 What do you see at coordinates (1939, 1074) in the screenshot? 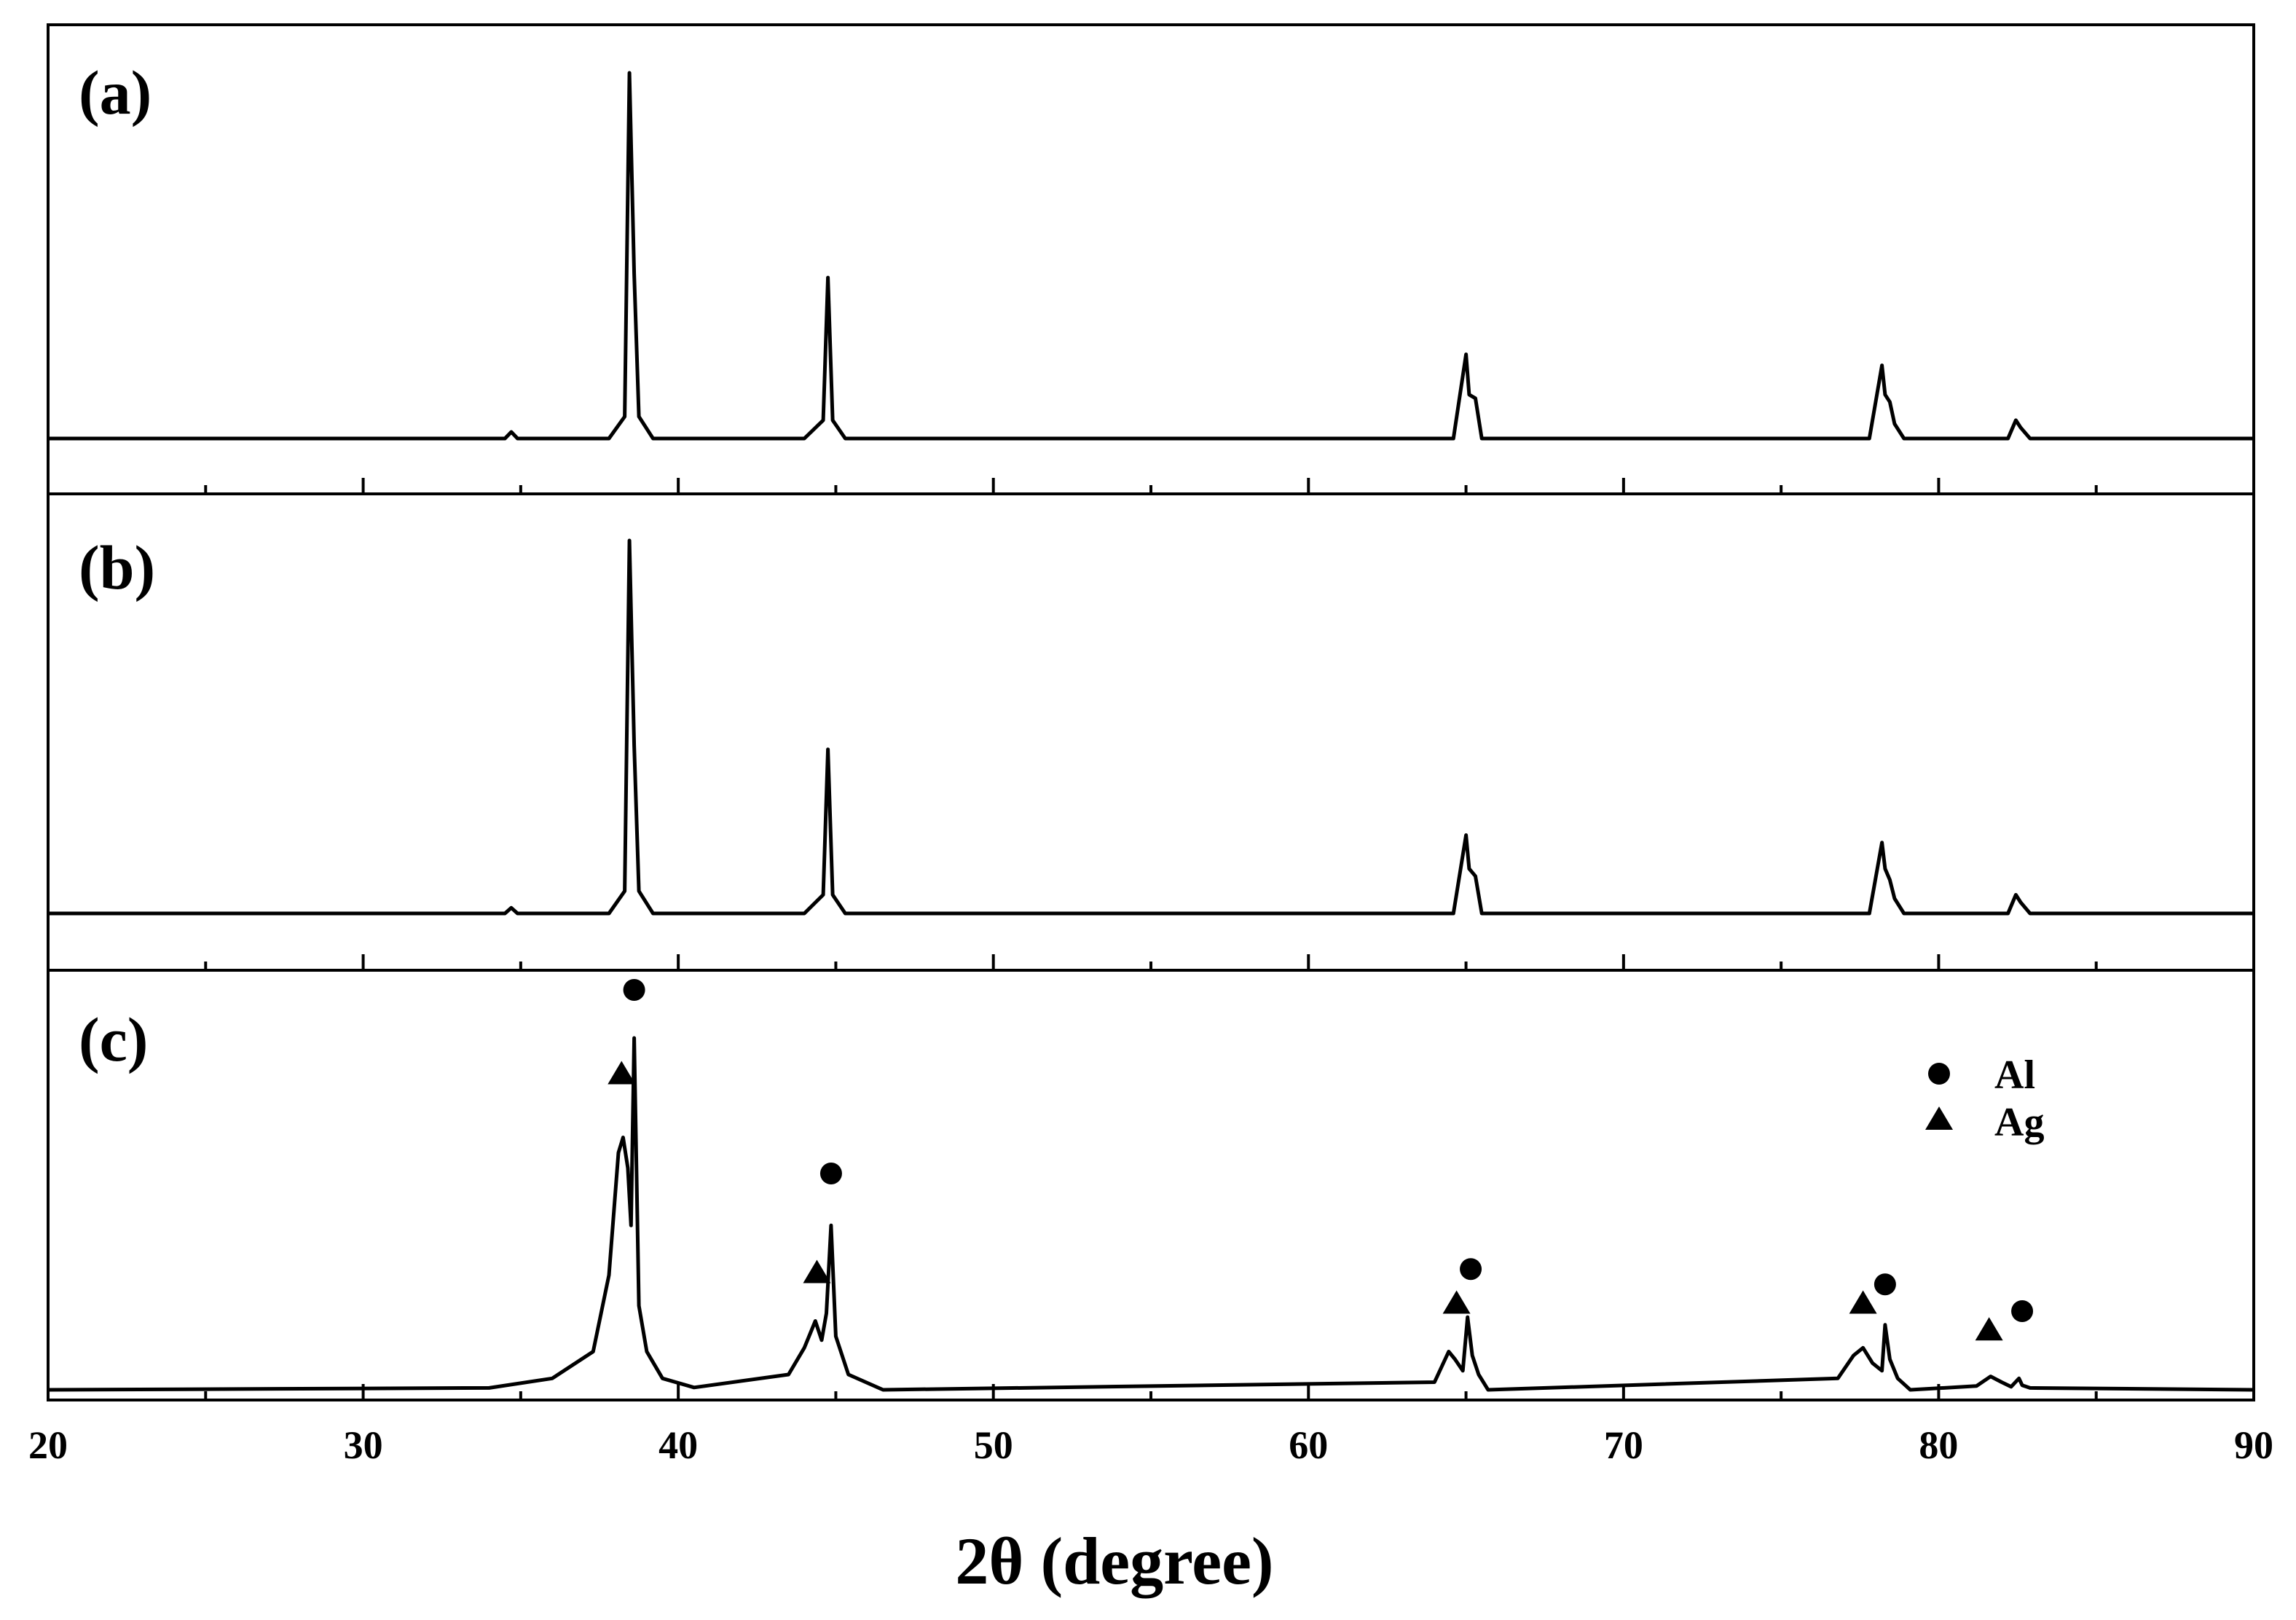
I see `legend-al-marker` at bounding box center [1939, 1074].